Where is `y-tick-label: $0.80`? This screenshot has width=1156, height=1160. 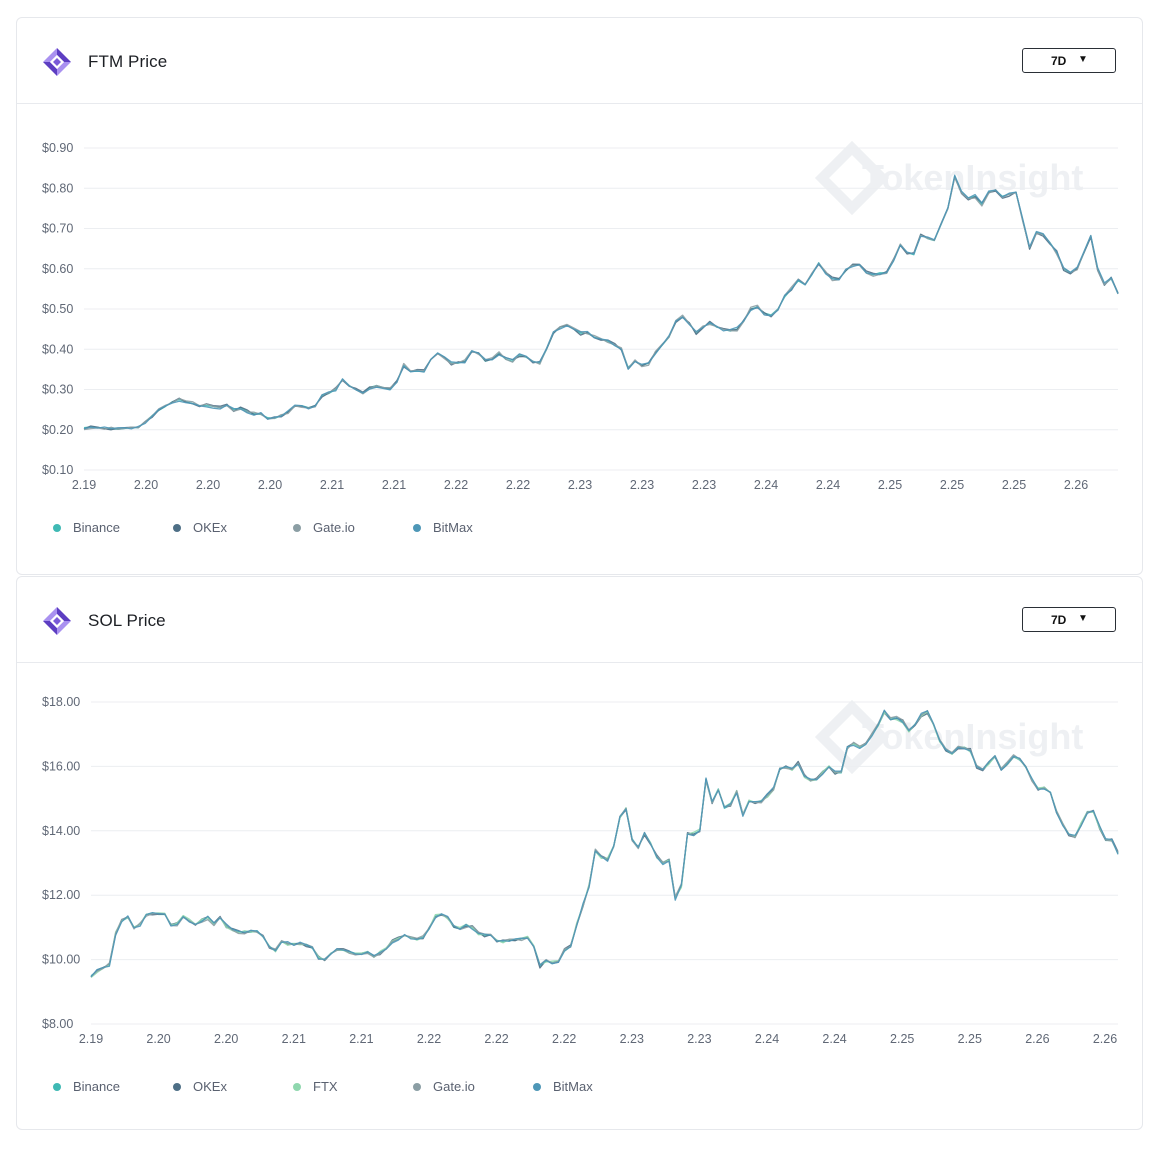 y-tick-label: $0.80 is located at coordinates (57, 188).